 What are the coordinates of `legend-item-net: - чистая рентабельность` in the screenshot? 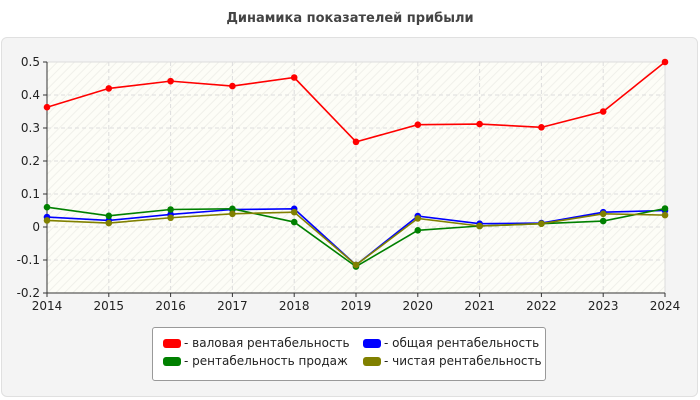 It's located at (452, 361).